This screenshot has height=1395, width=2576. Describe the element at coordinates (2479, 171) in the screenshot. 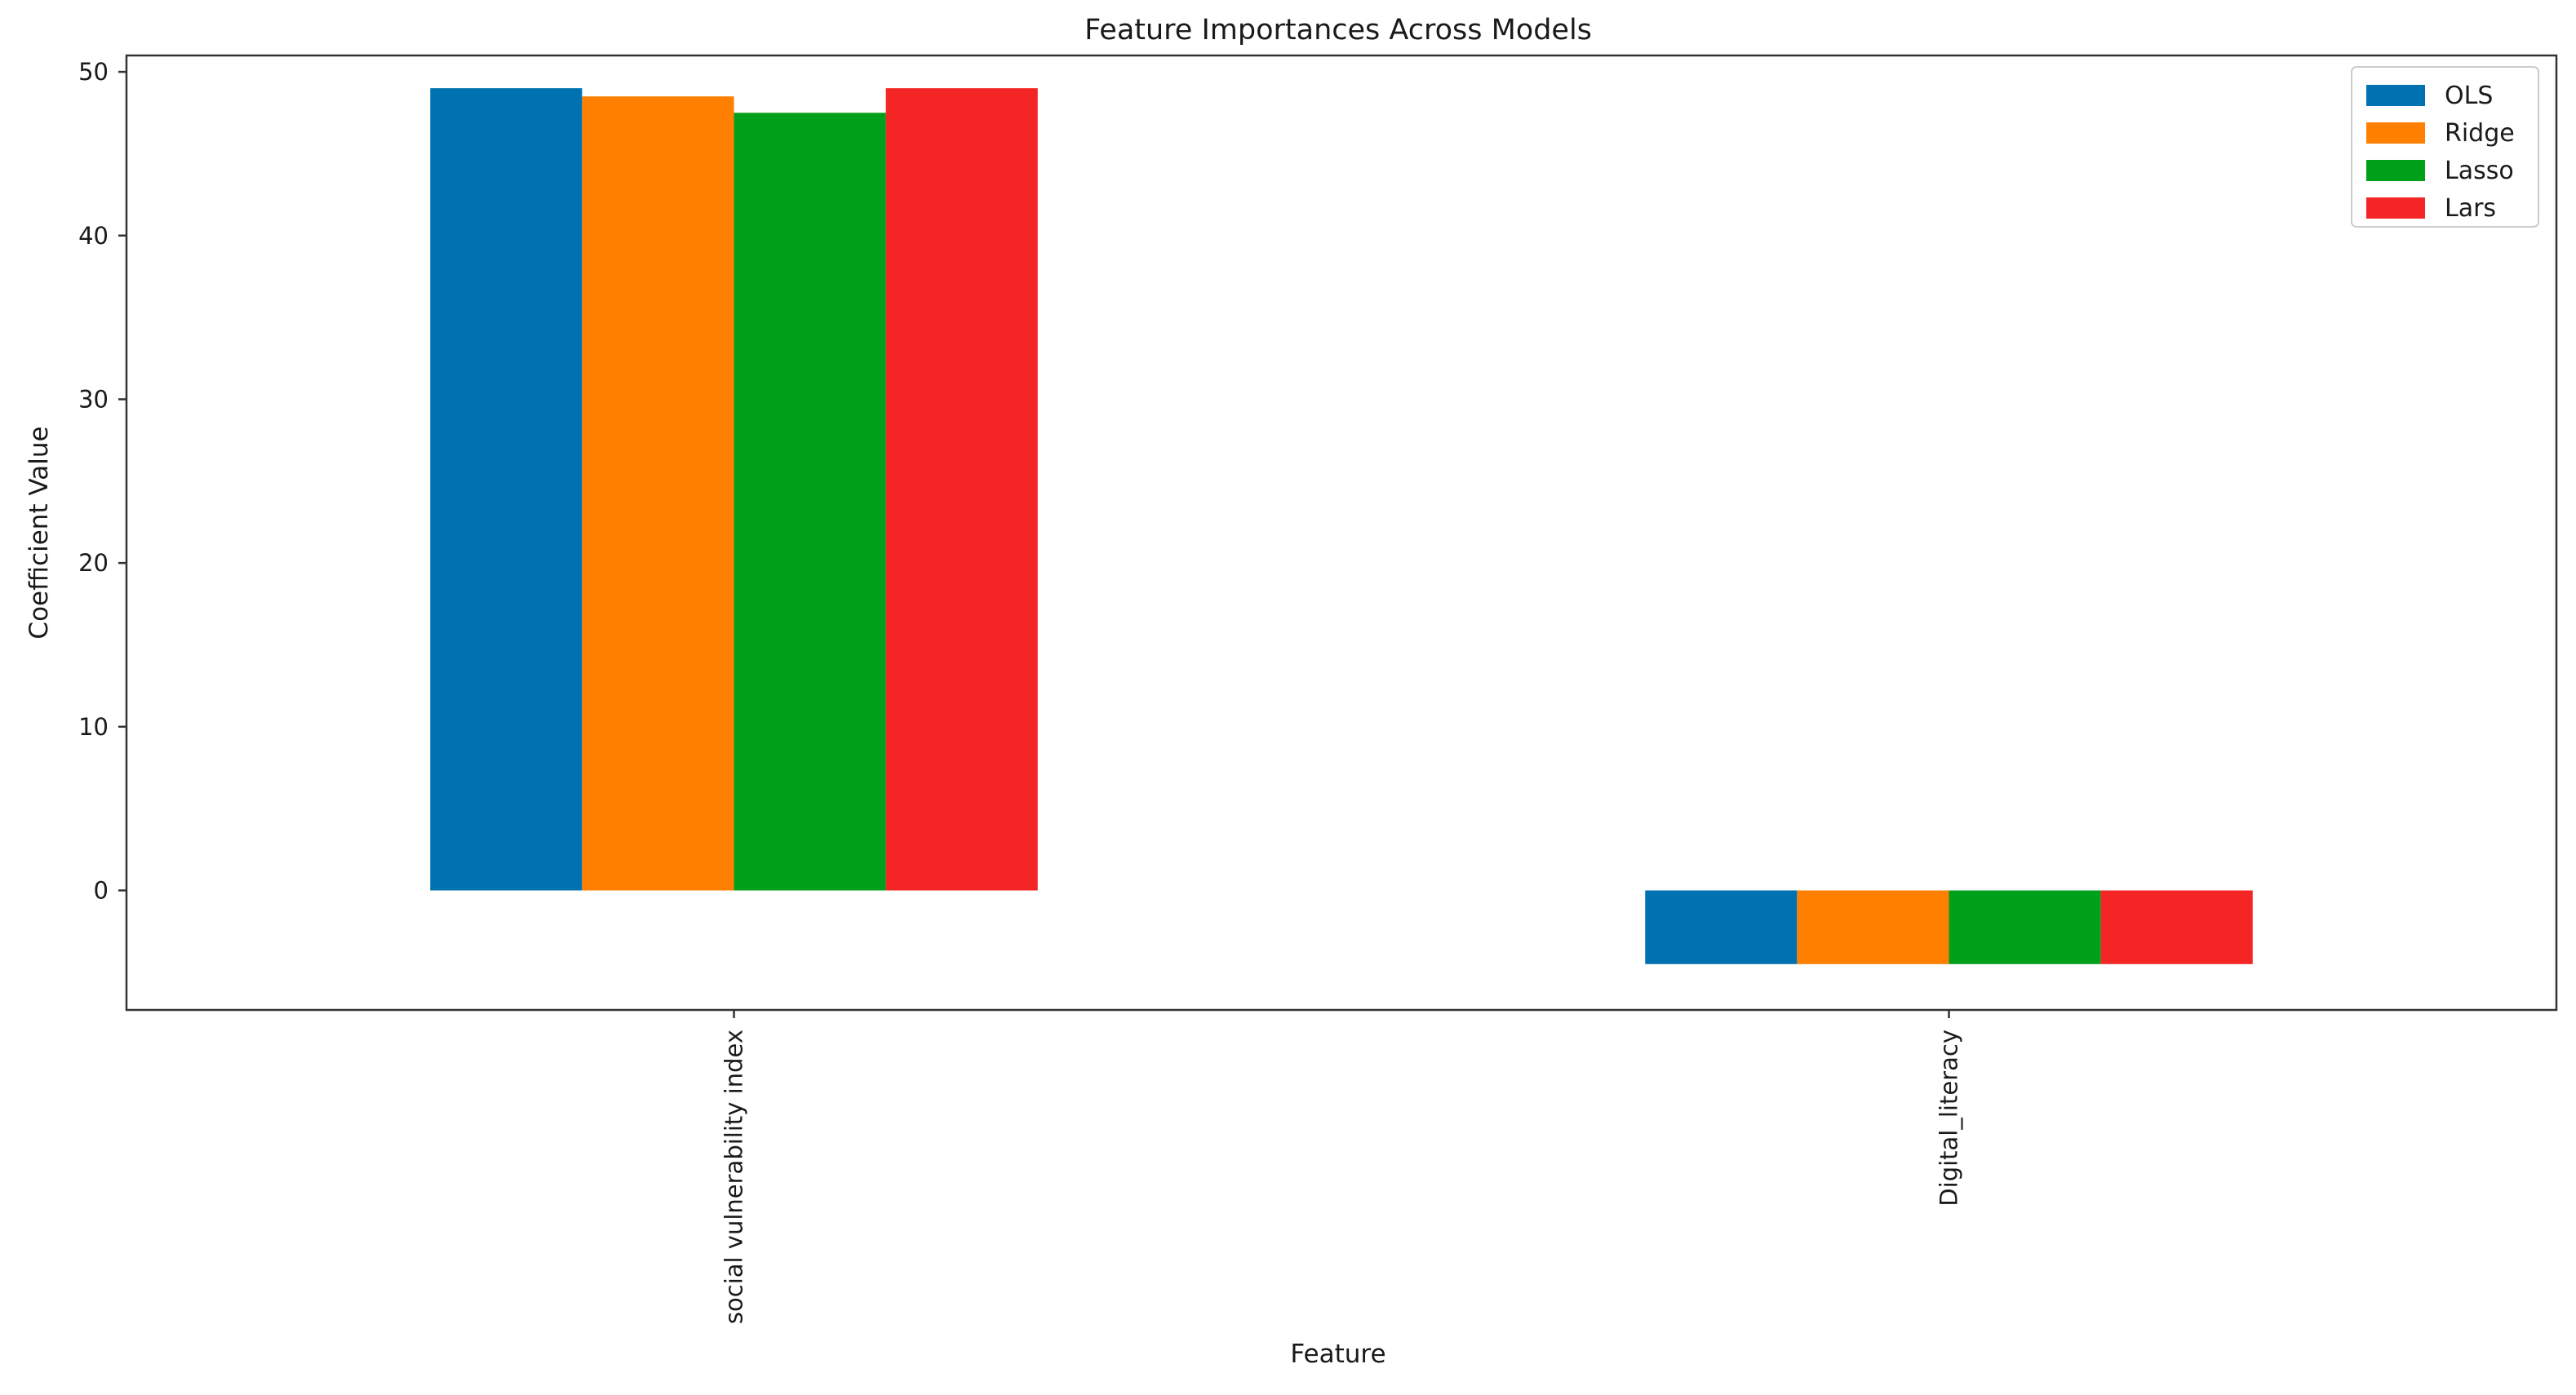

I see `legend-label-lasso: Lasso` at that location.